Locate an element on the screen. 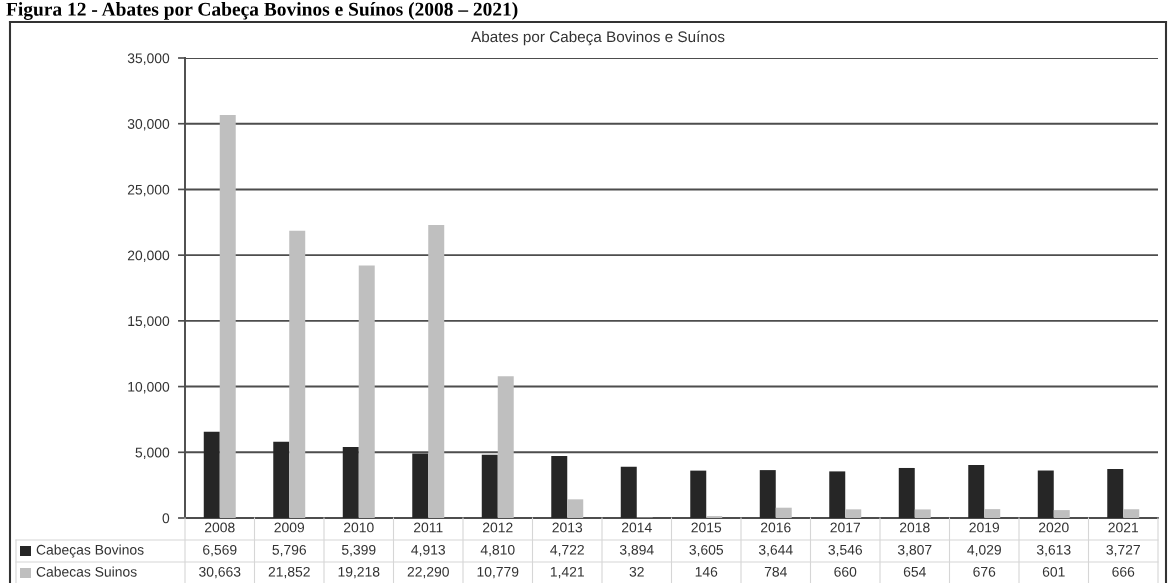 This screenshot has width=1170, height=583. x-tick-label: 2010 is located at coordinates (359, 527).